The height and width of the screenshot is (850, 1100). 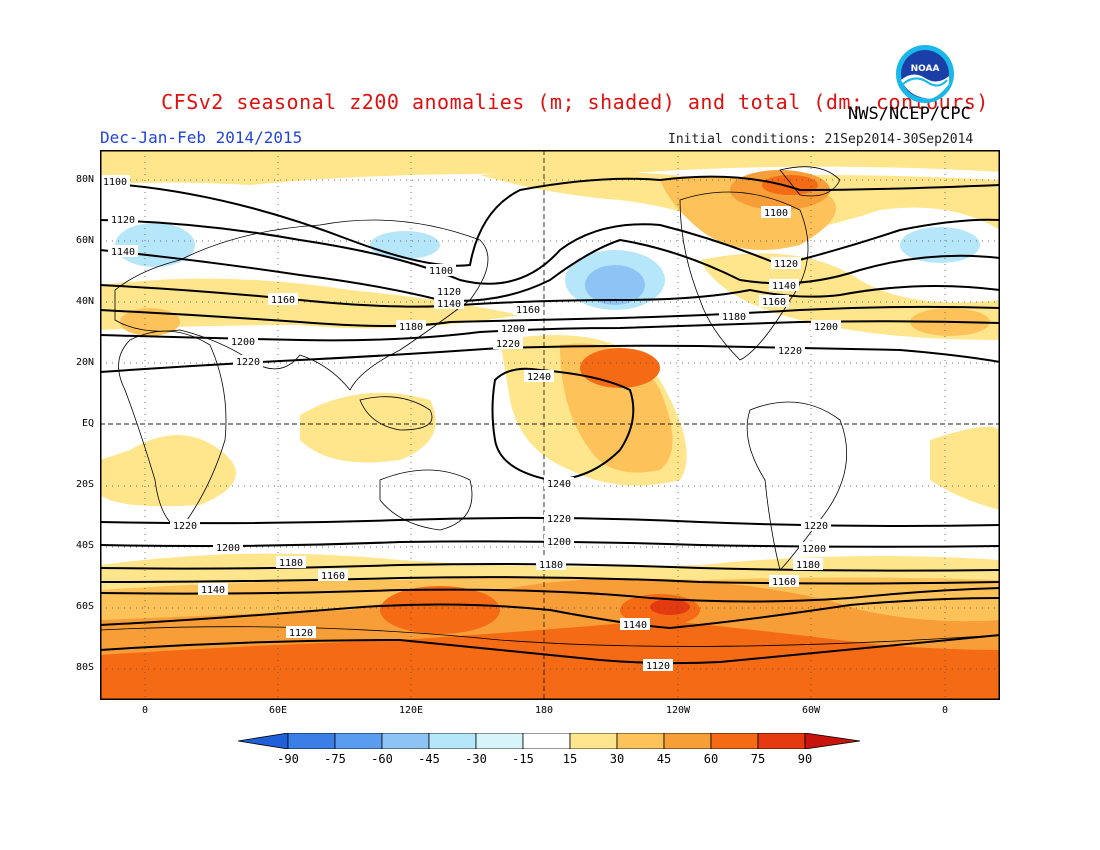 I want to click on lat-label: 20N, so click(x=84, y=362).